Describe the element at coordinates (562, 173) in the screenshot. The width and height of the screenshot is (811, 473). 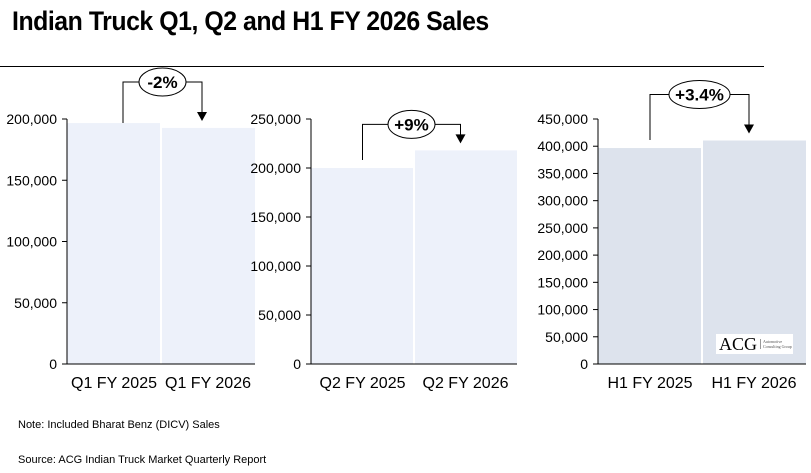
I see `y-tick-label: 350,000` at that location.